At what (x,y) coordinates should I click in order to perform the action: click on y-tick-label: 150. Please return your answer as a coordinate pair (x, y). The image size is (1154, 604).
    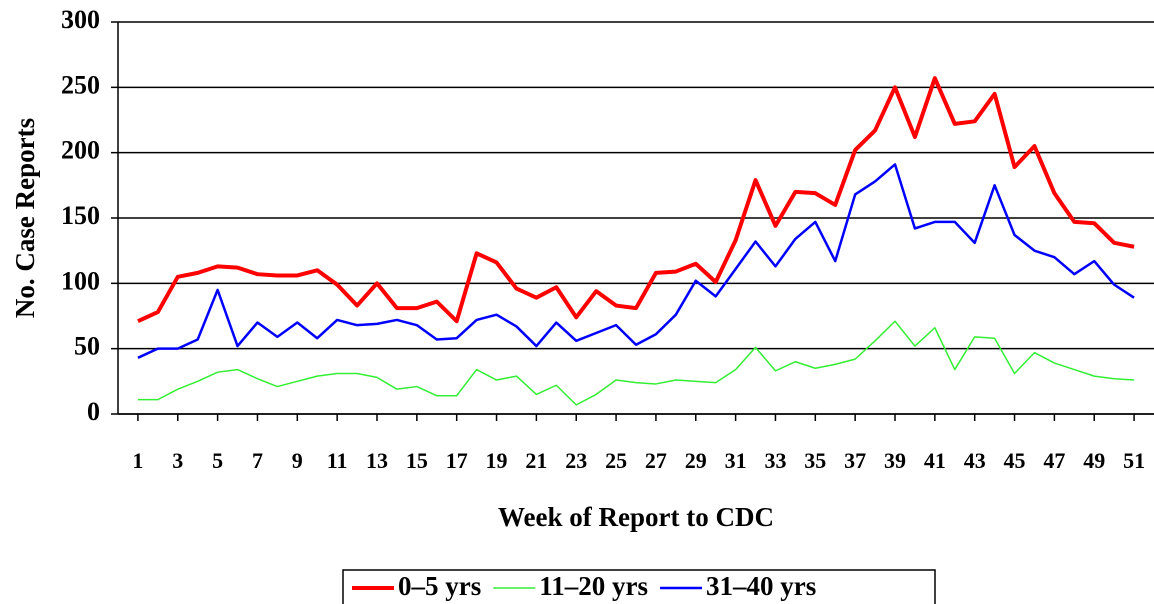
    Looking at the image, I should click on (80, 215).